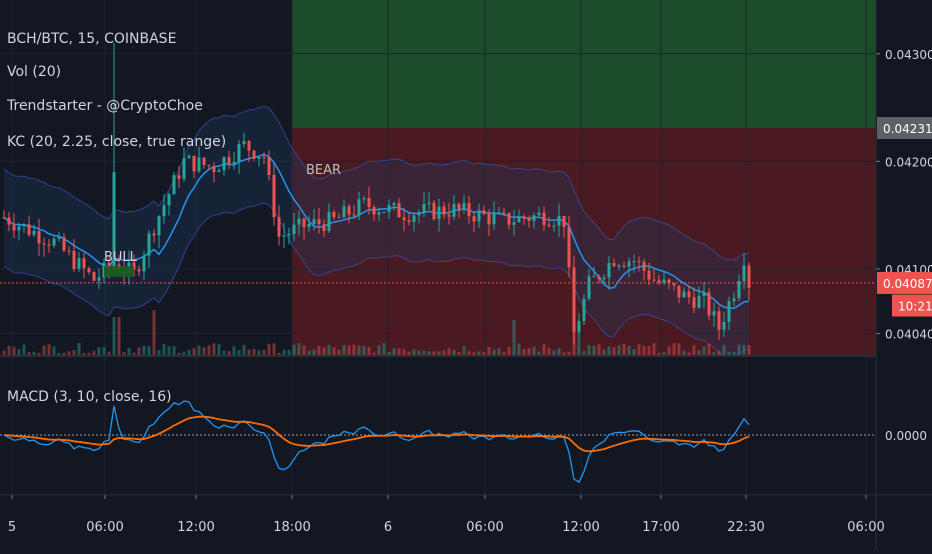 This screenshot has height=554, width=932. What do you see at coordinates (388, 527) in the screenshot?
I see `time-tick-label: 6` at bounding box center [388, 527].